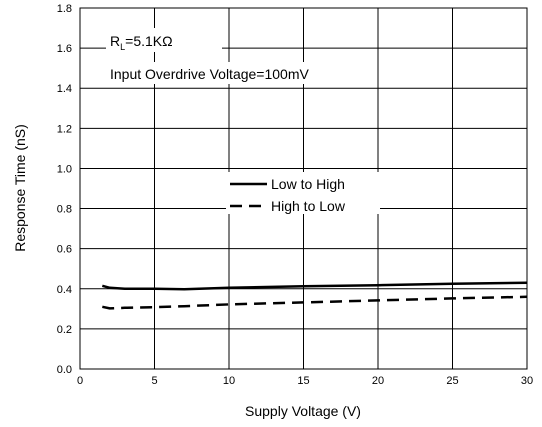  Describe the element at coordinates (314, 286) in the screenshot. I see `series-line-low-to-high` at that location.